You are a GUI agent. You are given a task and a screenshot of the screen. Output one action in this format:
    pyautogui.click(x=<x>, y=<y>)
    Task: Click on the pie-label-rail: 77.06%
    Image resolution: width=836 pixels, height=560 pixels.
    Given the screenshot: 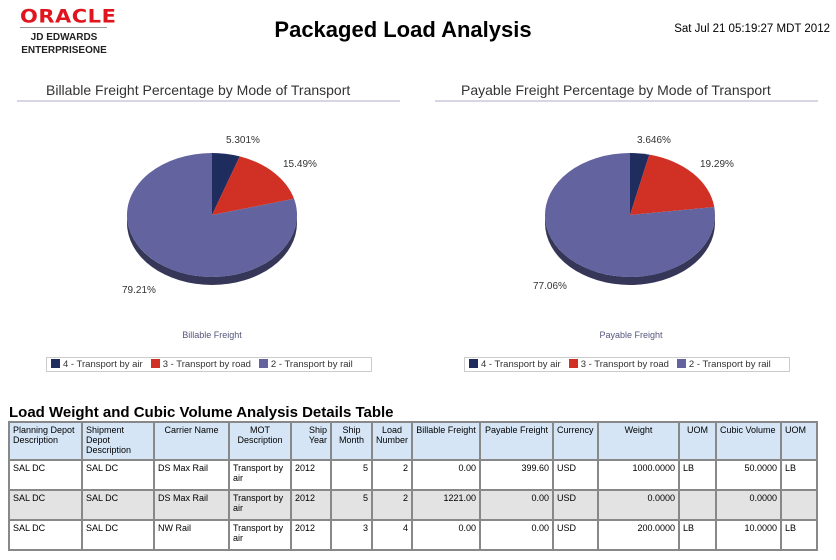 What is the action you would take?
    pyautogui.click(x=550, y=286)
    